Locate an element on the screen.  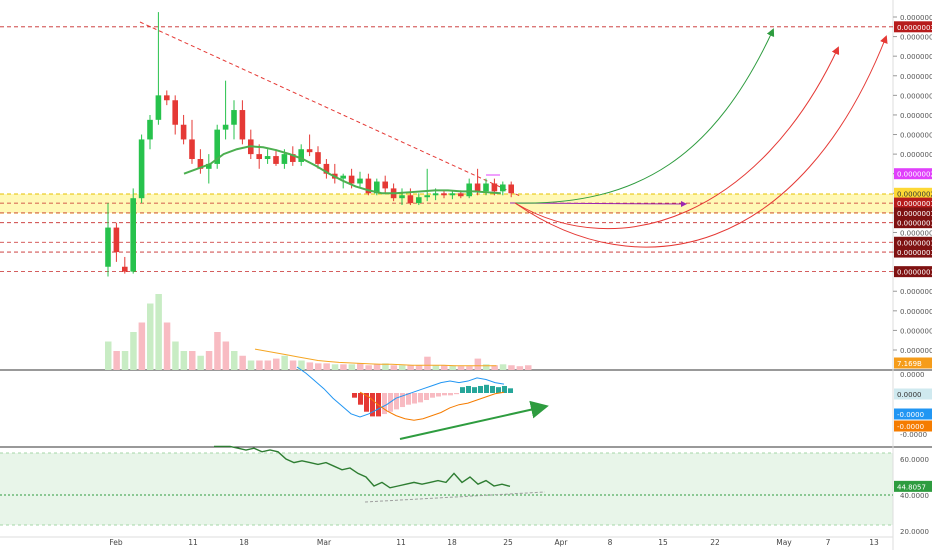
y-tick-label: 0.00000034 is located at coordinates (916, 57).